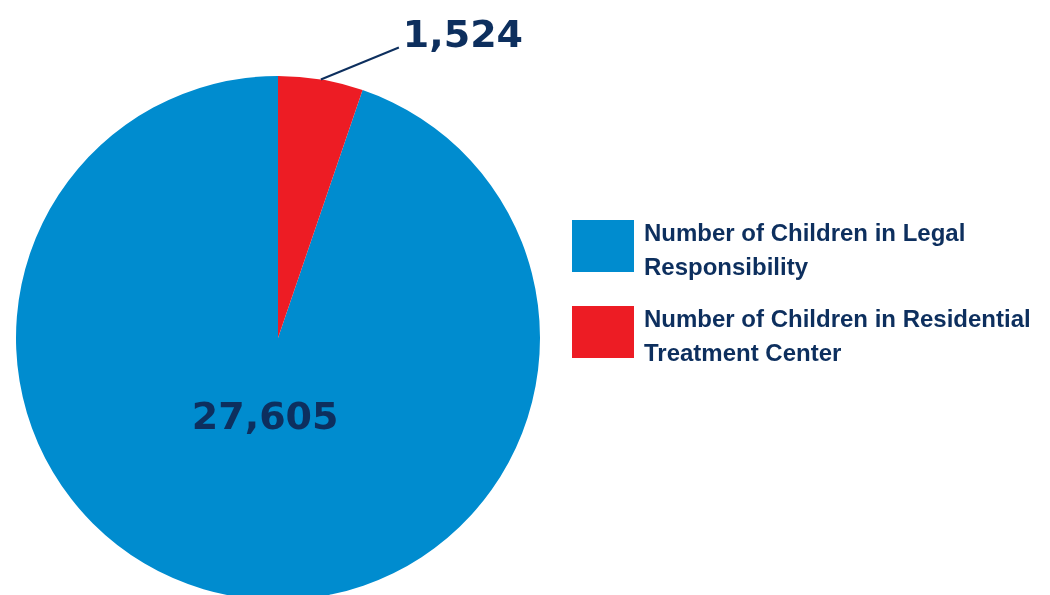  I want to click on data-label: 1,524, so click(463, 33).